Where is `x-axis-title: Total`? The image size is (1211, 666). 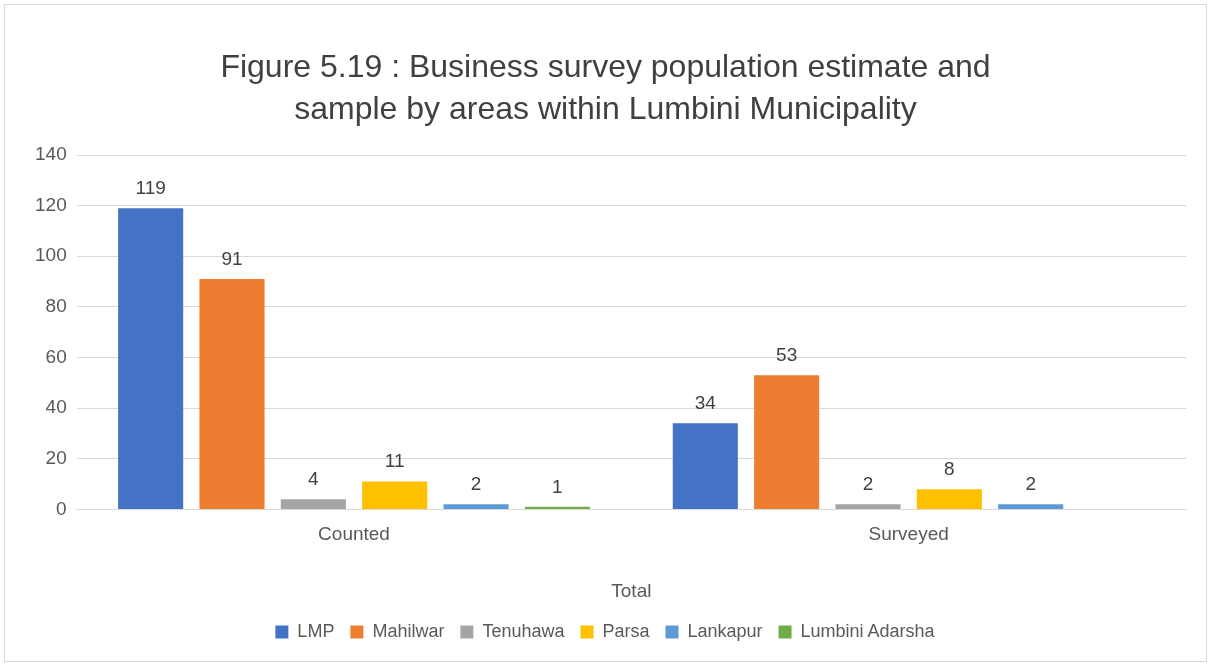
x-axis-title: Total is located at coordinates (631, 590).